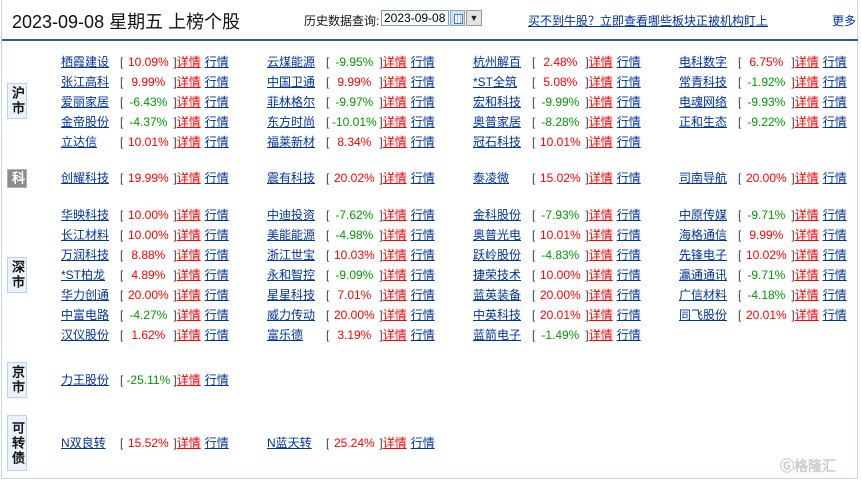 This screenshot has width=861, height=481. I want to click on stock-name-link: 电魂网络, so click(703, 102).